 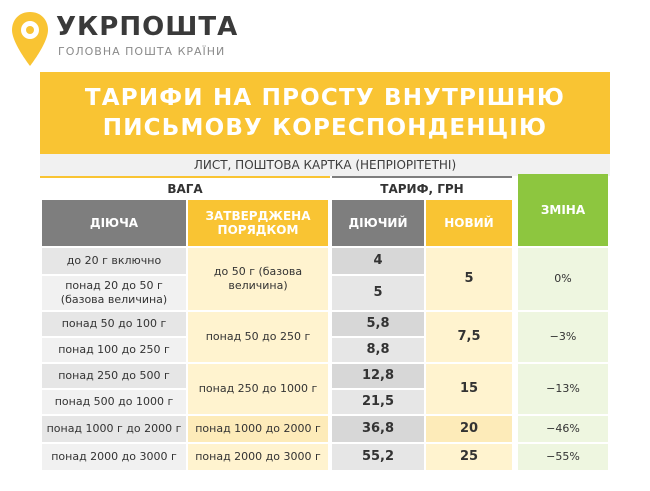 What do you see at coordinates (378, 402) in the screenshot?
I see `table-row-current-tariff: 21,5` at bounding box center [378, 402].